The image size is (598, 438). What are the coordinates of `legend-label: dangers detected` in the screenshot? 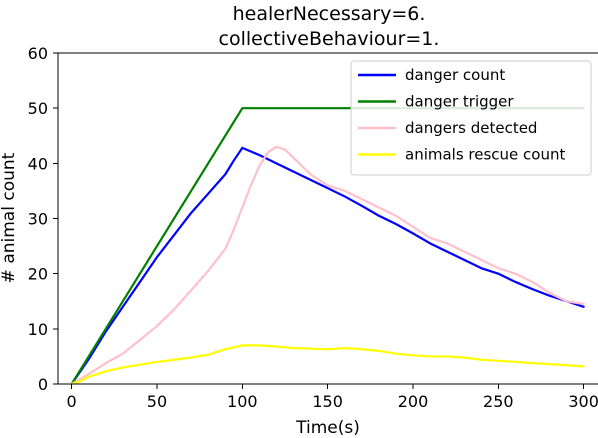 It's located at (471, 128).